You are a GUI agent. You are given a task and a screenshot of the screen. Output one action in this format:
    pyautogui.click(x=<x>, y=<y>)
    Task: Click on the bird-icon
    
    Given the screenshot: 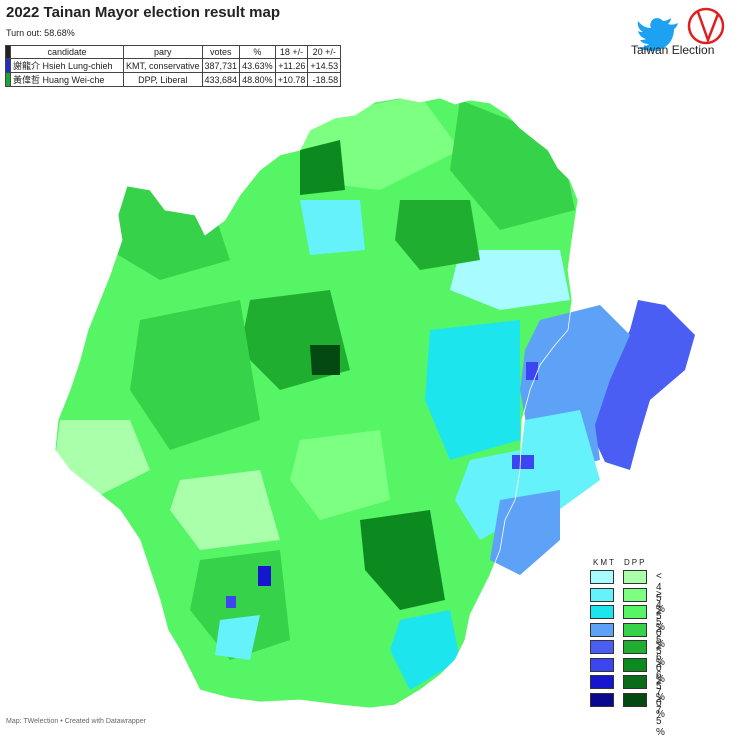 What is the action you would take?
    pyautogui.click(x=657, y=34)
    